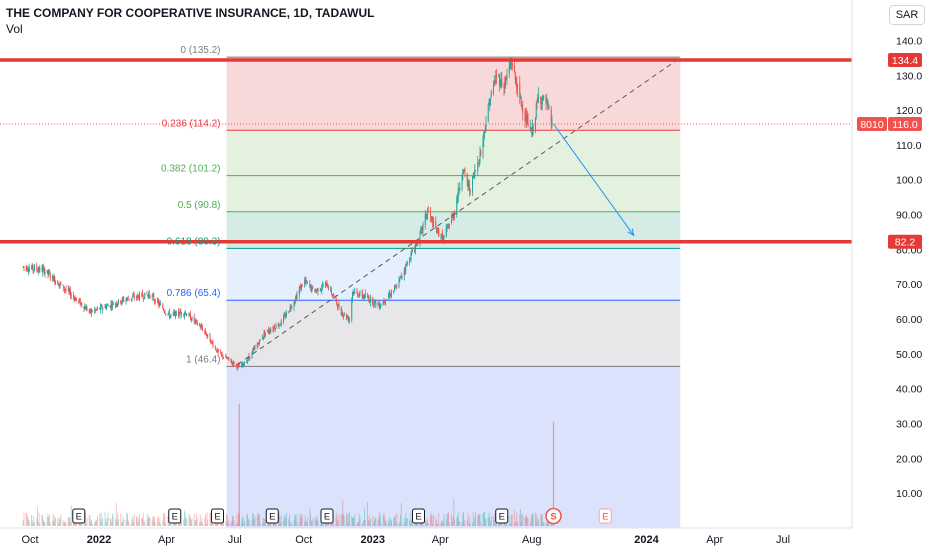  Describe the element at coordinates (29, 540) in the screenshot. I see `time-tick-label: Oct` at that location.